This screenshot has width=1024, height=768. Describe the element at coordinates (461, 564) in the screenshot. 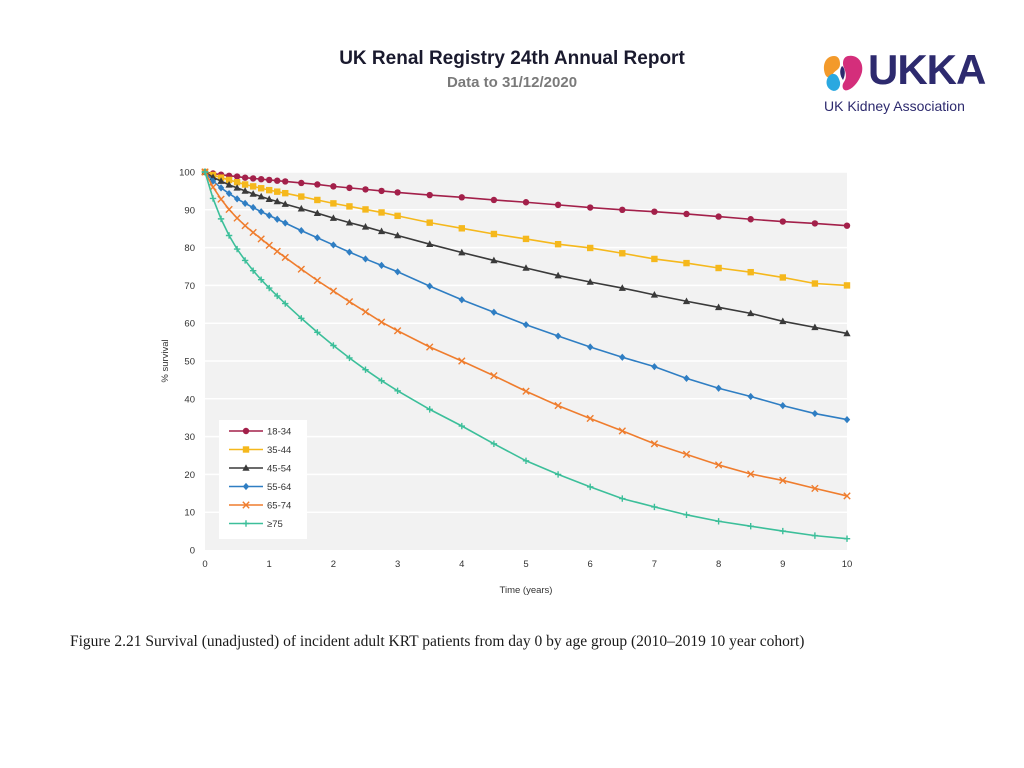

I see `x-tick-label: 4` at that location.